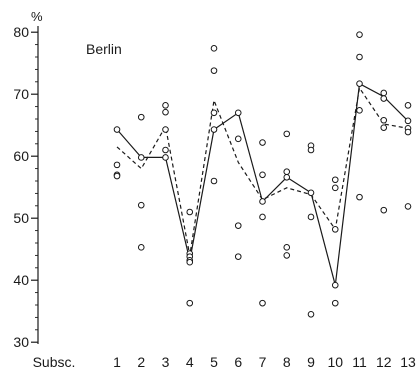  I want to click on x-tick-label: 11, so click(359, 362).